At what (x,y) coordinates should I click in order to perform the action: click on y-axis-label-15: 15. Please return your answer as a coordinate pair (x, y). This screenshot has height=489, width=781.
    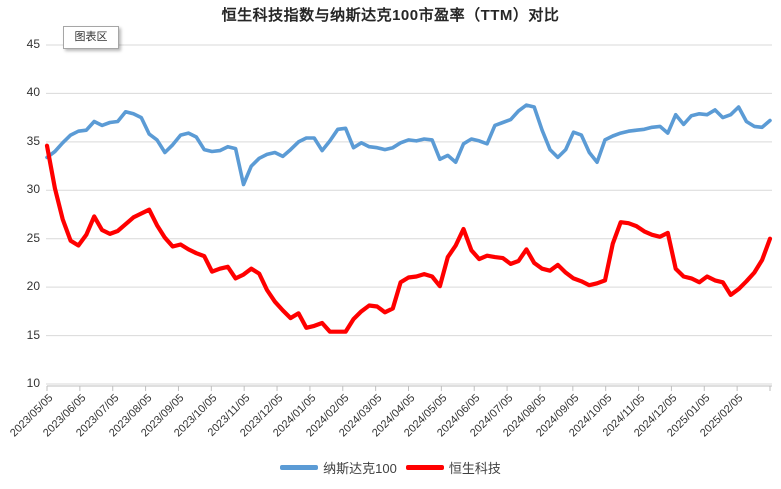
    Looking at the image, I should click on (33, 334).